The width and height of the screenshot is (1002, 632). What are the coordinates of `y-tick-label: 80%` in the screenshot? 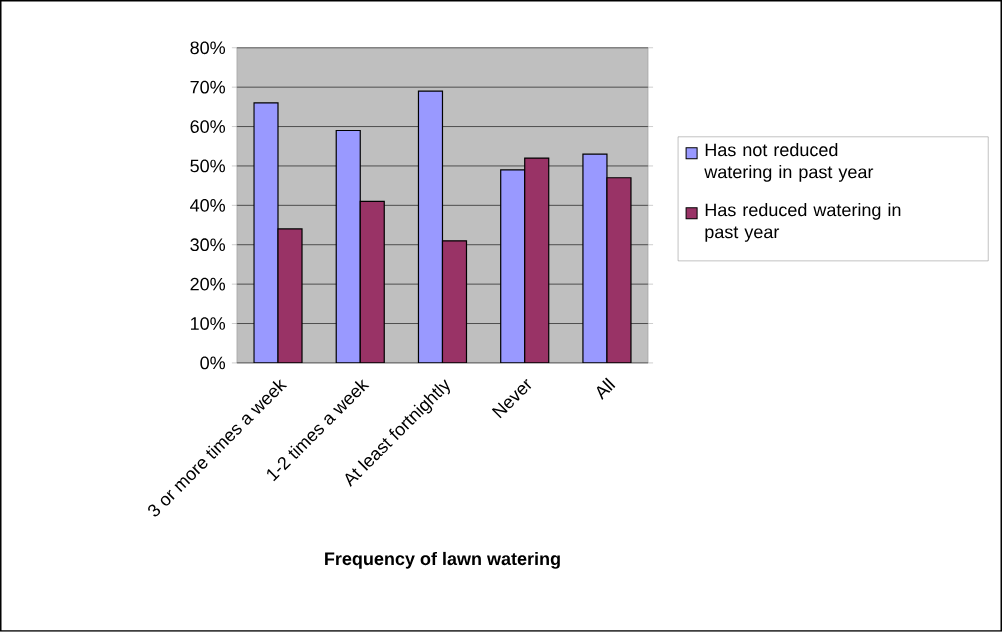 It's located at (208, 48).